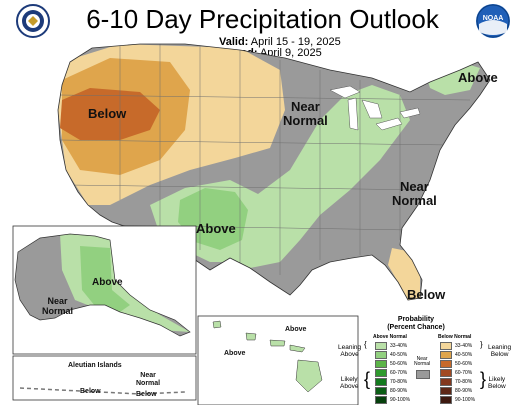  I want to click on map-label-above-south: Above, so click(216, 228).